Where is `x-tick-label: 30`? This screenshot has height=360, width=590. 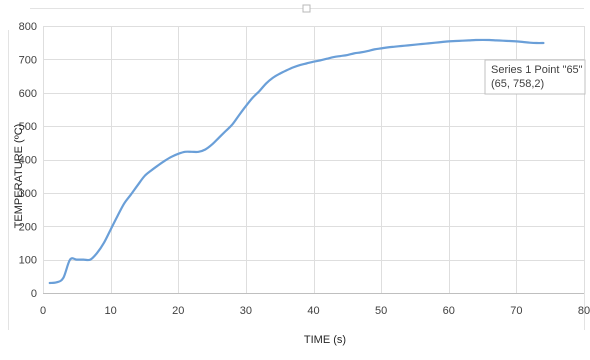
x-tick-label: 30 is located at coordinates (246, 311).